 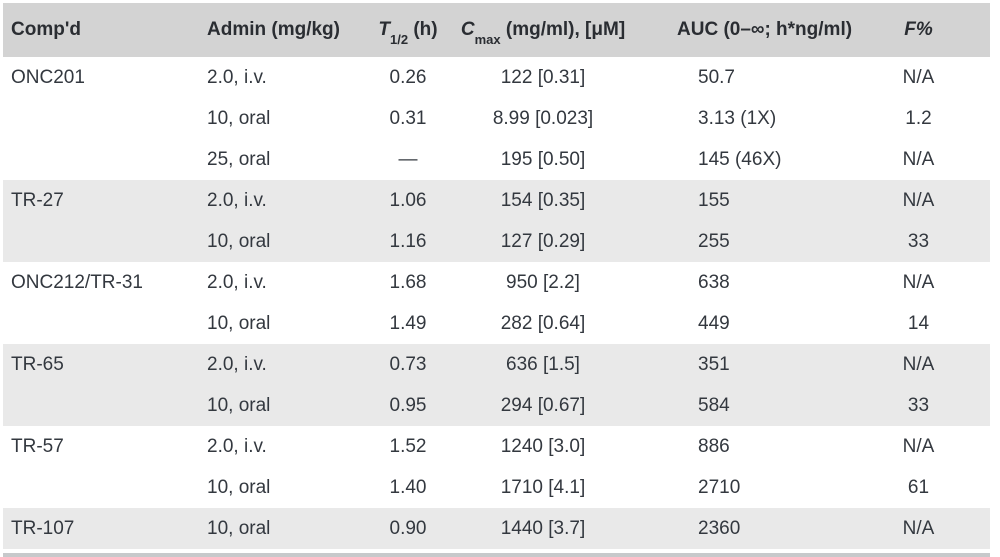 I want to click on col-header-auc: AUC (0–∞; h*ng/ml), so click(x=758, y=30).